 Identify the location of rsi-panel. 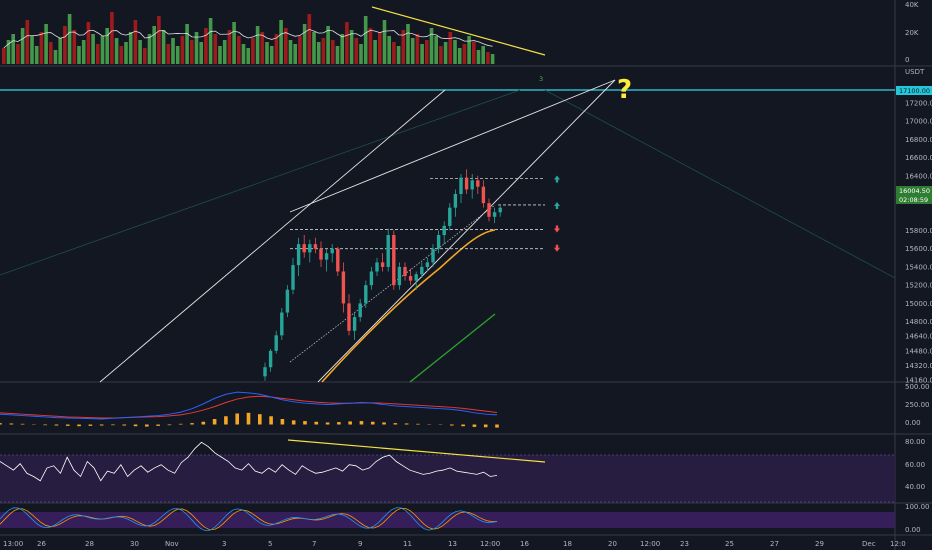
(249, 461).